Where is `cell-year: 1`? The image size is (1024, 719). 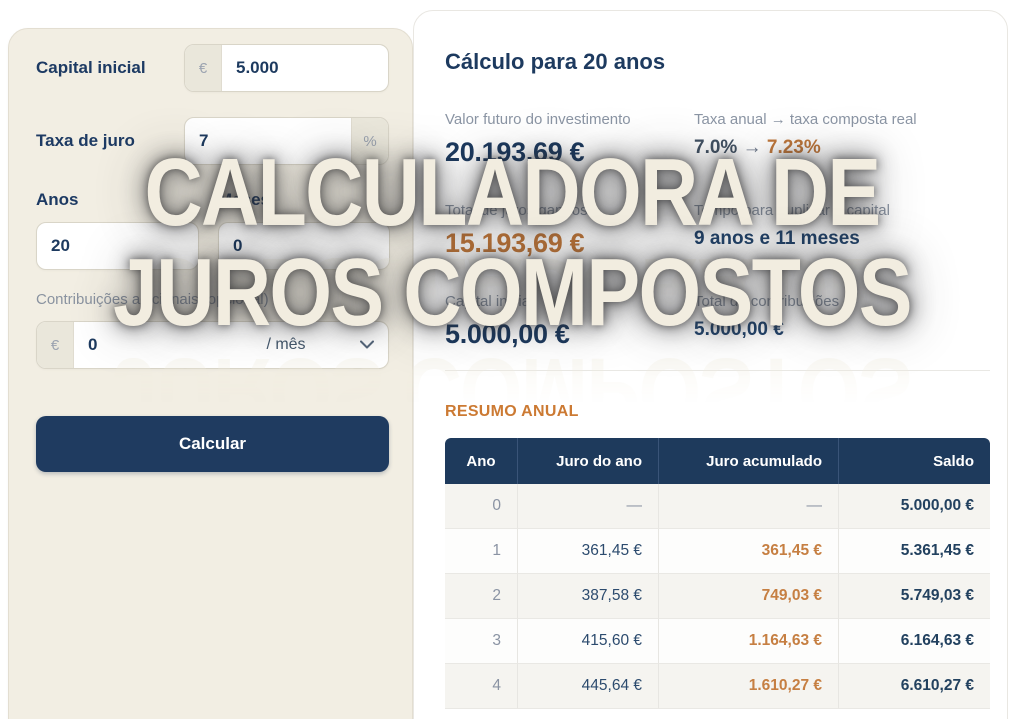
cell-year: 1 is located at coordinates (481, 551).